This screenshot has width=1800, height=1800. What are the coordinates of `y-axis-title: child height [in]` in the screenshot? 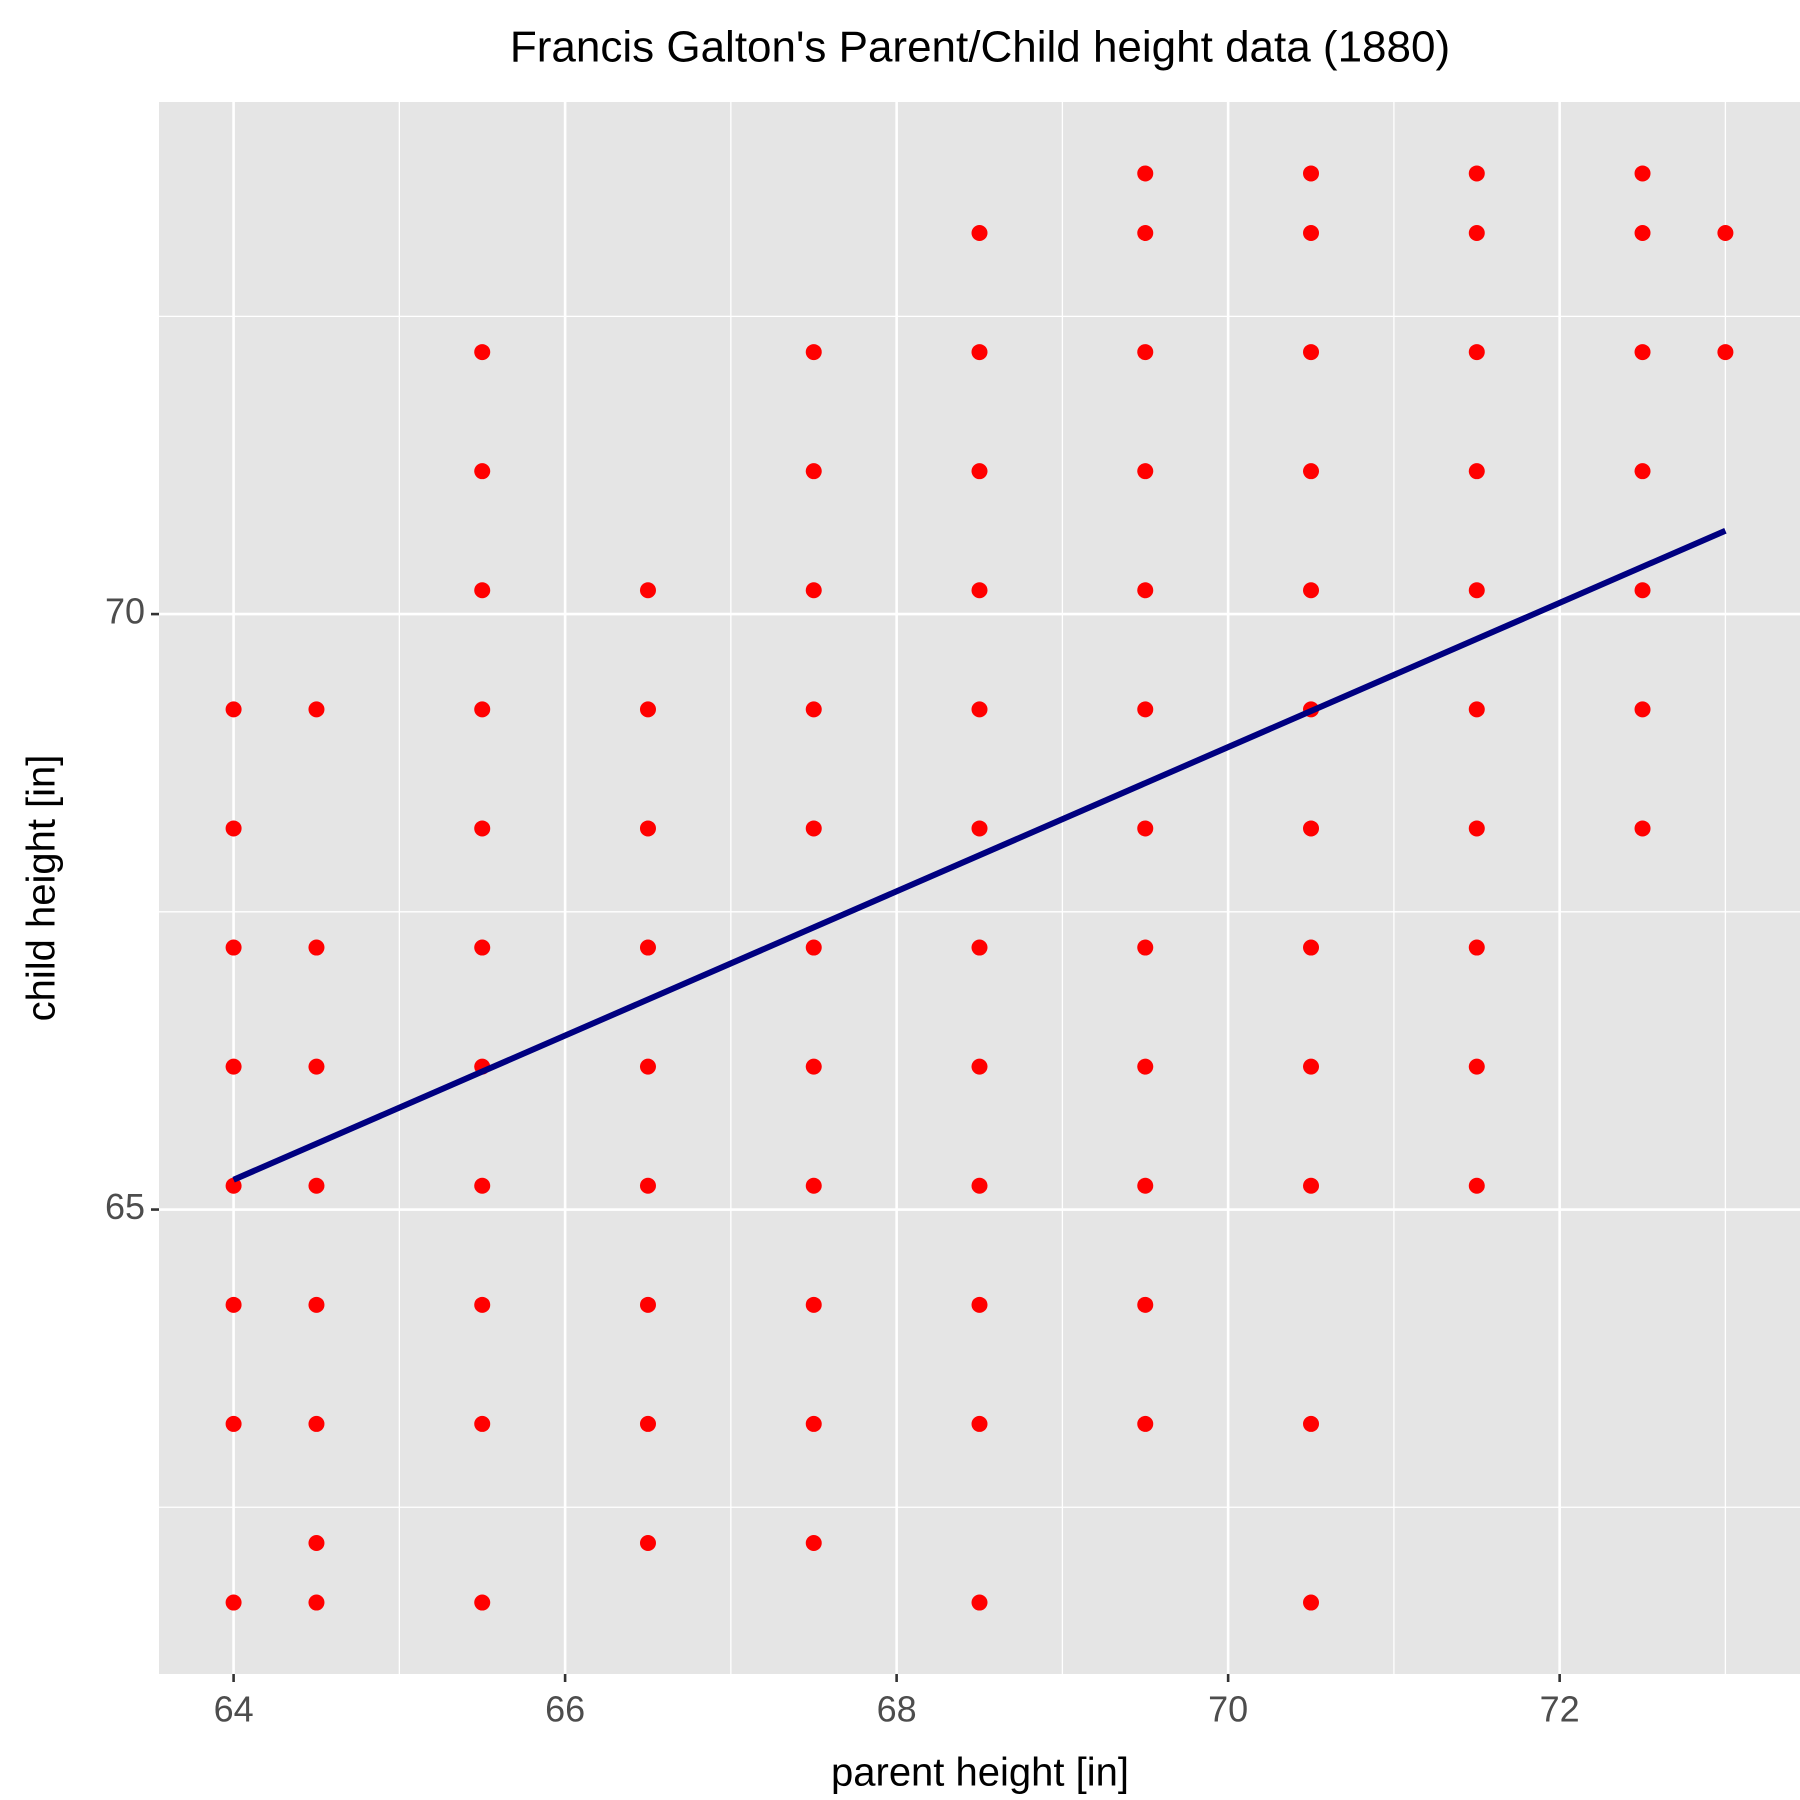 It's located at (42, 888).